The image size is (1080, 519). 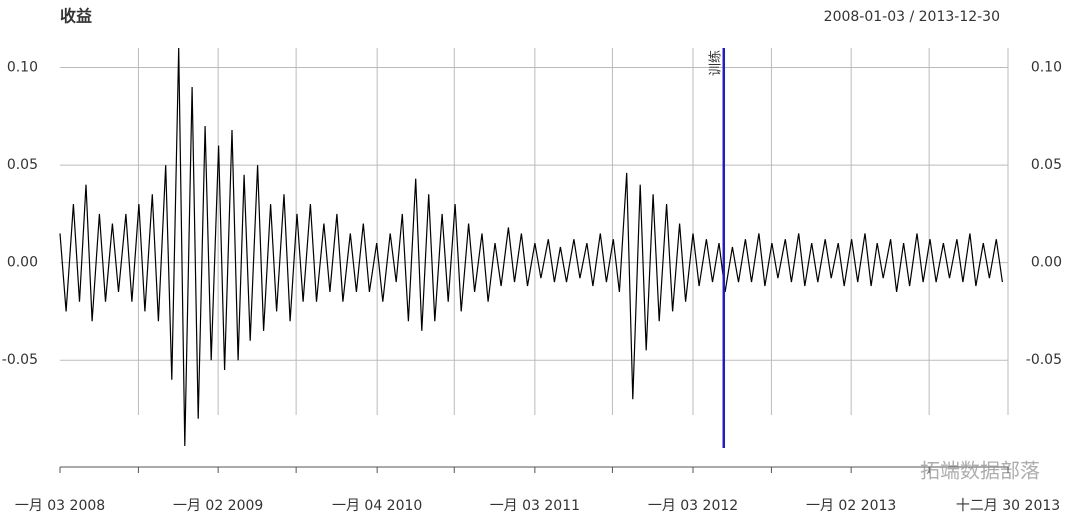 What do you see at coordinates (76, 16) in the screenshot?
I see `chart-title: 收益` at bounding box center [76, 16].